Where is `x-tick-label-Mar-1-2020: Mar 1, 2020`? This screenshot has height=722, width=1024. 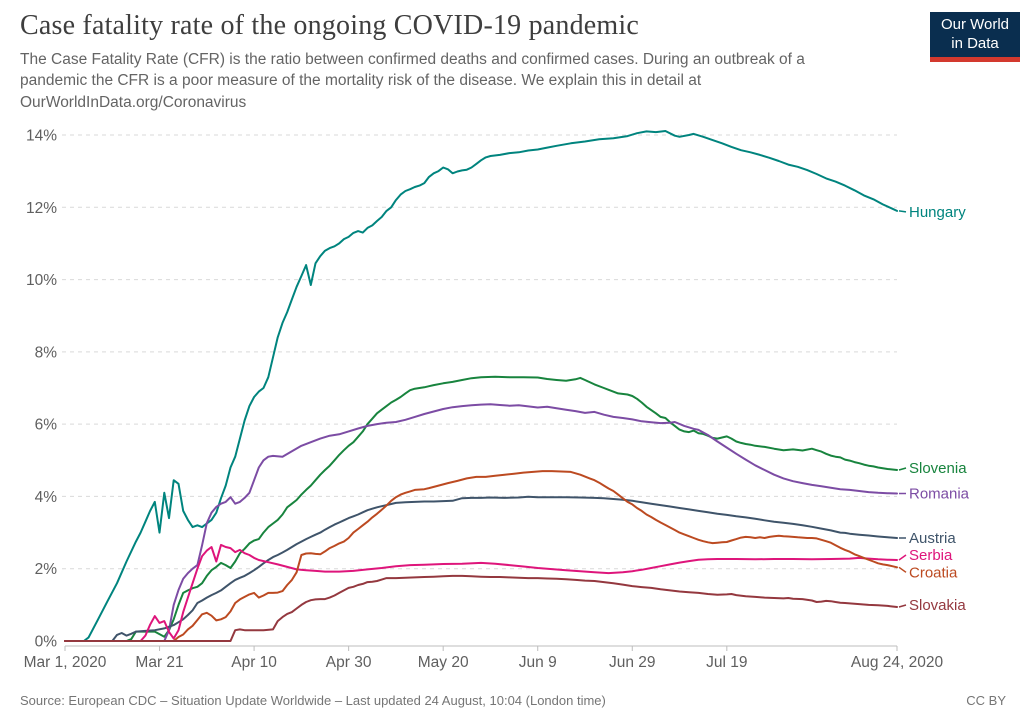 x-tick-label-Mar-1-2020: Mar 1, 2020 is located at coordinates (65, 662).